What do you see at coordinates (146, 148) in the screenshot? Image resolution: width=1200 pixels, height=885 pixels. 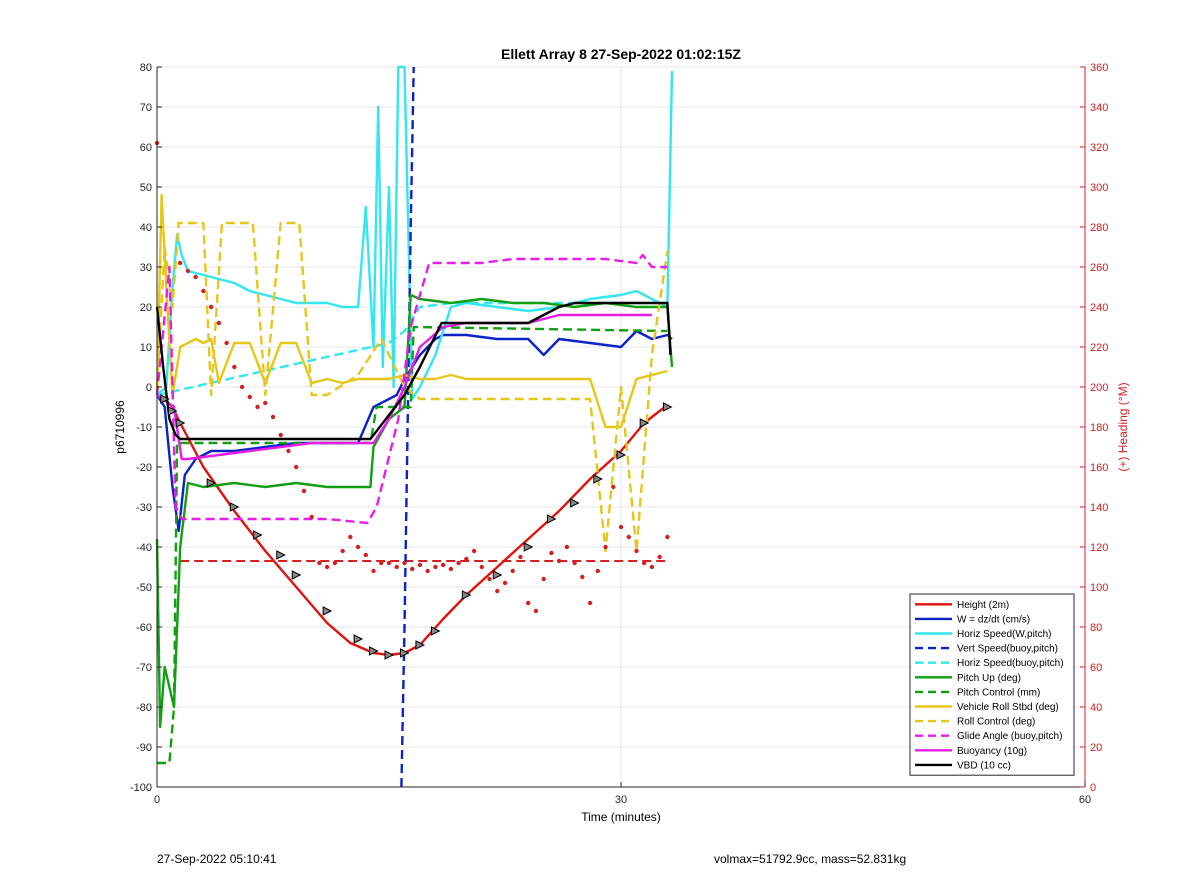 I see `y-tick-label: 60` at bounding box center [146, 148].